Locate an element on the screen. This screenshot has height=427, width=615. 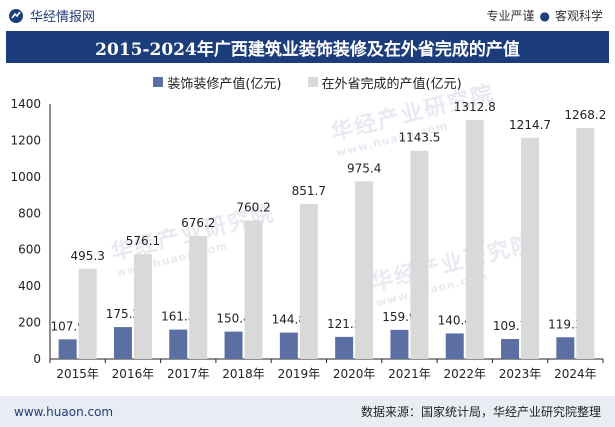
chart-legend: 装饰装修产值(亿元) 在外省完成的产值(亿元) is located at coordinates (307, 82).